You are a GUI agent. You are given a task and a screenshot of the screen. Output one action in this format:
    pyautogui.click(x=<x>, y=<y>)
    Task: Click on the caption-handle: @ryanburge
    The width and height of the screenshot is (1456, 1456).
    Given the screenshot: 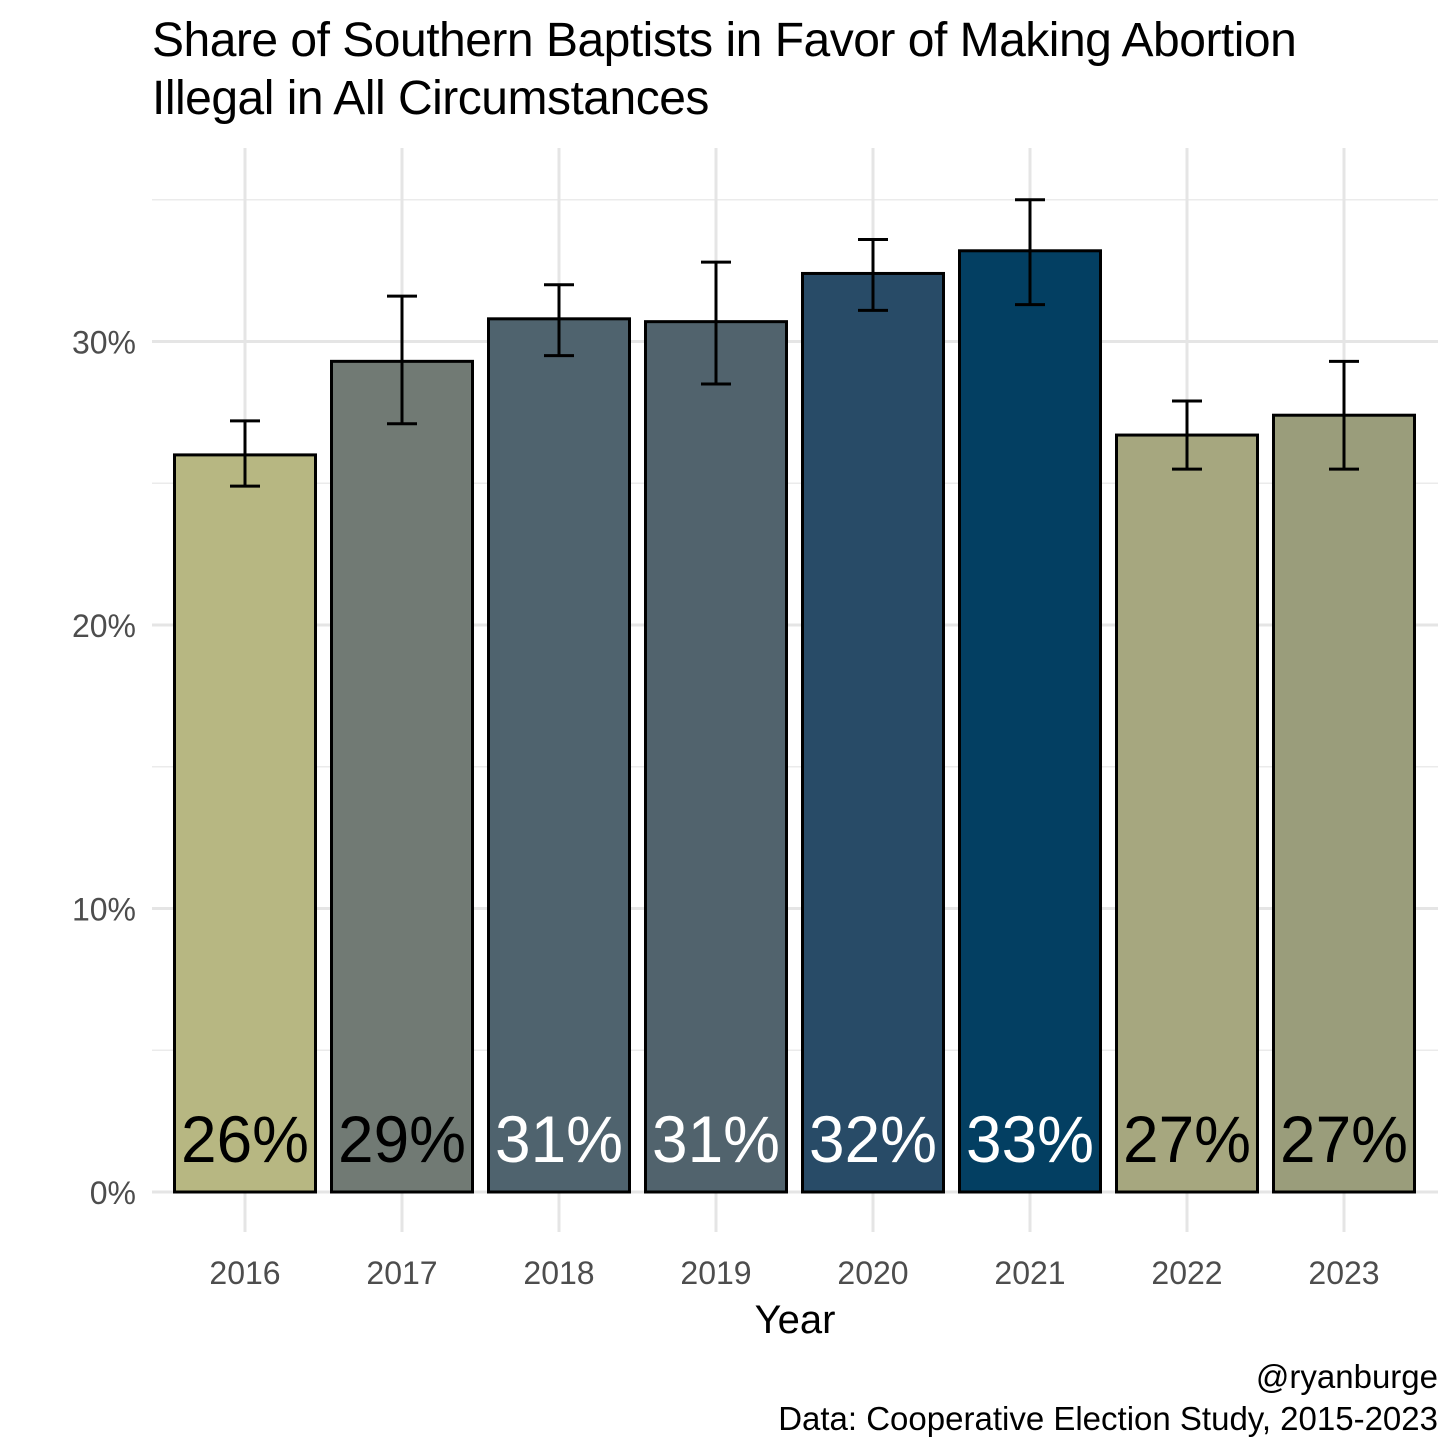 What is the action you would take?
    pyautogui.click(x=1346, y=1376)
    